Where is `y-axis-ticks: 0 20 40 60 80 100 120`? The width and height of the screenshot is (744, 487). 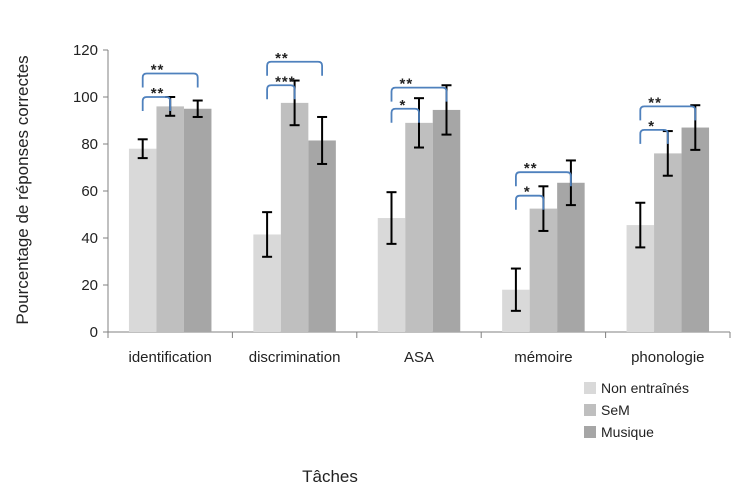 y-axis-ticks: 0 20 40 60 80 100 120 is located at coordinates (90, 191).